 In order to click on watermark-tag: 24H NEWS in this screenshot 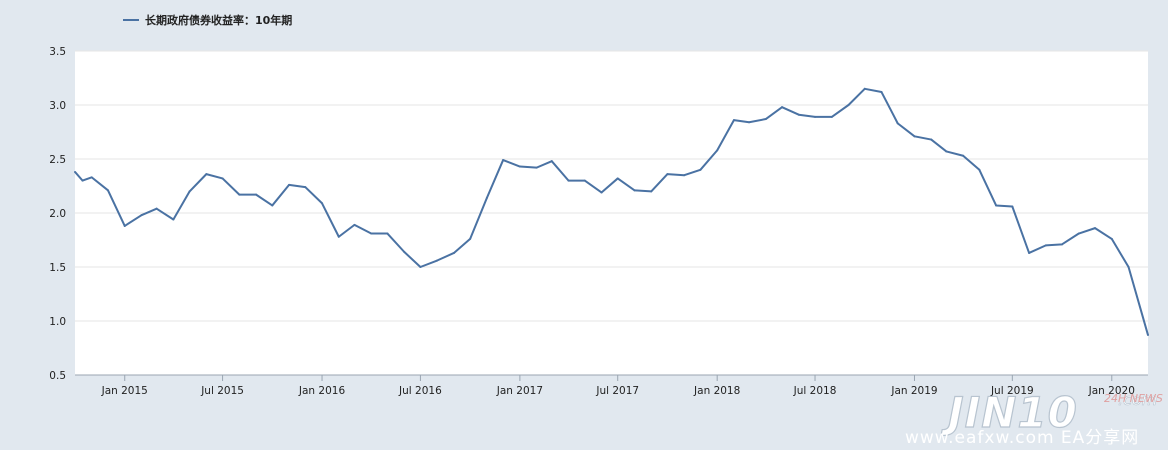, I will do `click(1133, 398)`.